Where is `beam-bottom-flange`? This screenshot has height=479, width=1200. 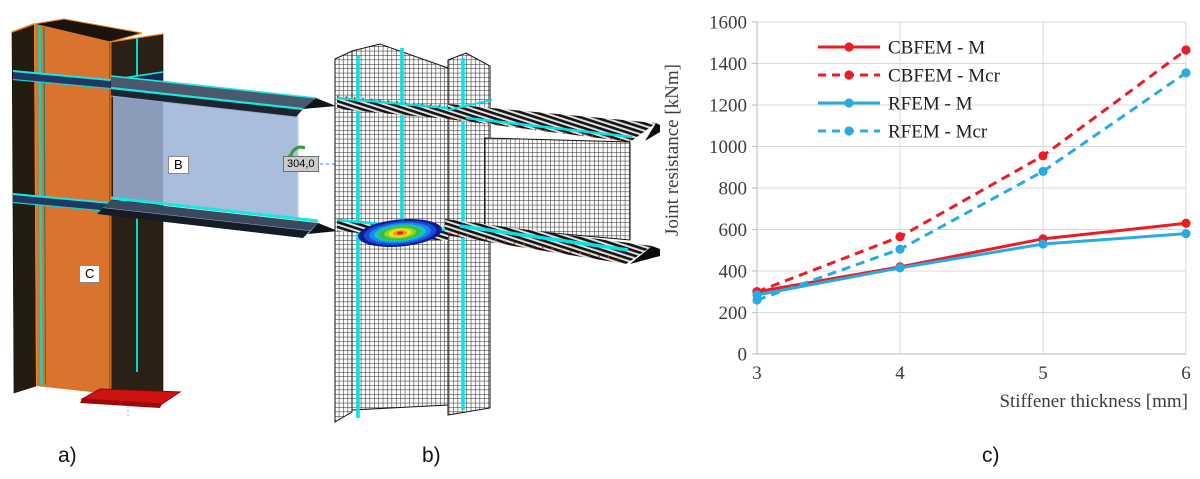 beam-bottom-flange is located at coordinates (217, 217).